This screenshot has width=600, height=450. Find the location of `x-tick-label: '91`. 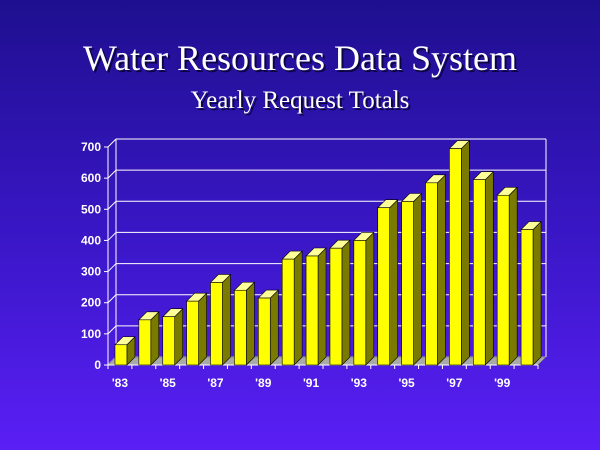

x-tick-label: '91 is located at coordinates (311, 383).